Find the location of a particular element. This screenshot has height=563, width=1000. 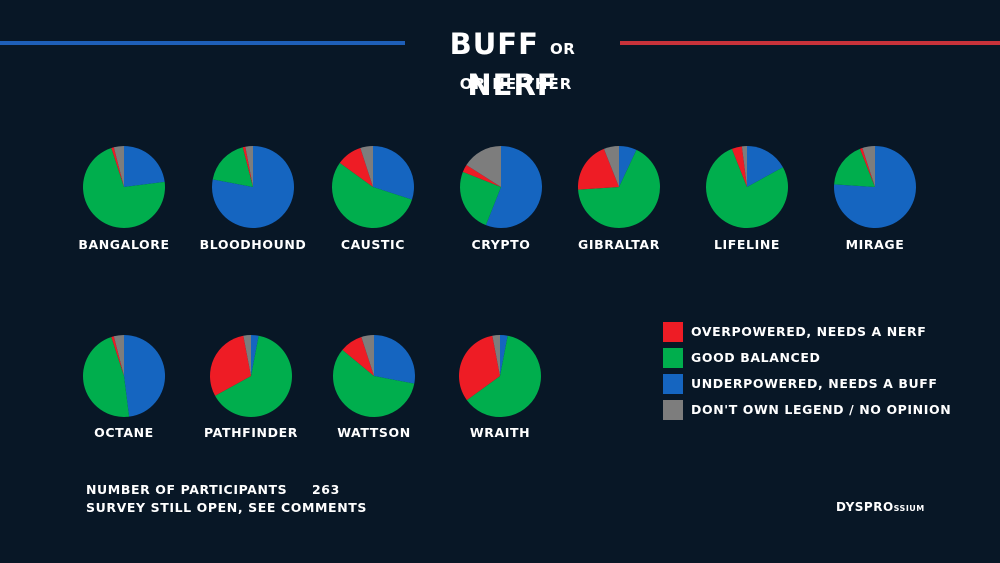

pie-slice-caustic-overpowered is located at coordinates (356, 167).